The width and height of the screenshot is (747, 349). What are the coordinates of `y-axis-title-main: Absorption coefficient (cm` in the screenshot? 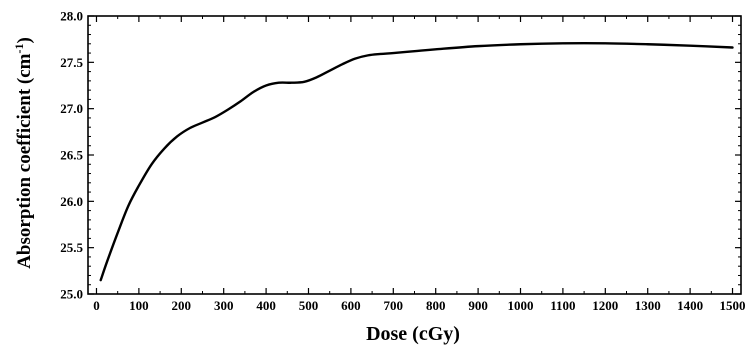 It's located at (24, 160).